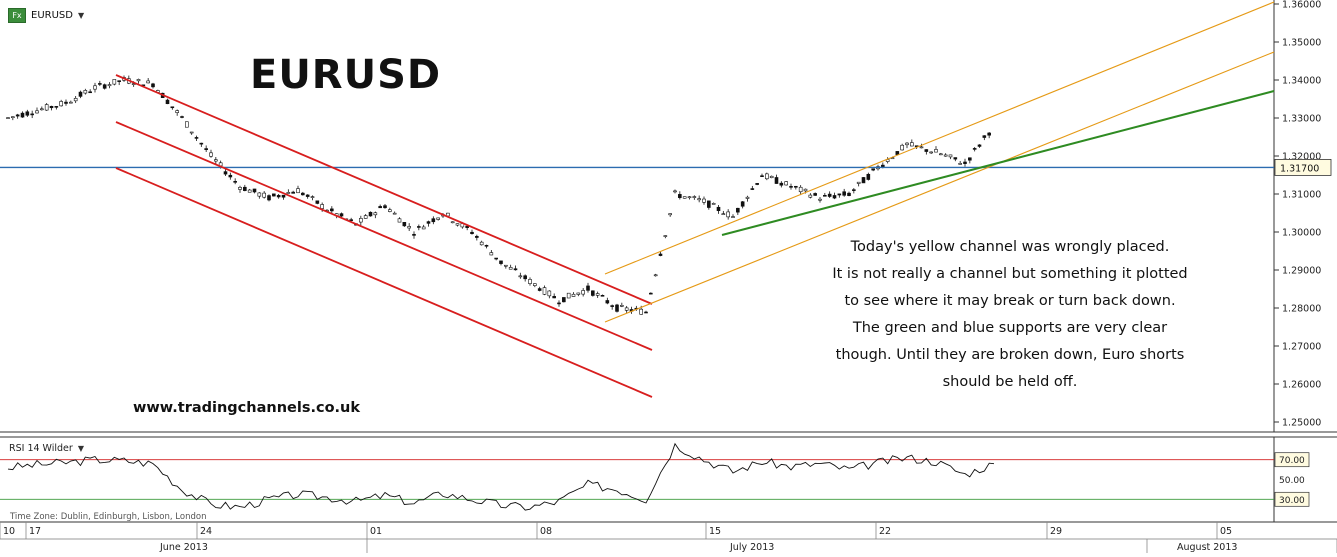 This screenshot has width=1337, height=557. Describe the element at coordinates (46, 15) in the screenshot. I see `symbol-header: Fx EURUSD ▼` at that location.